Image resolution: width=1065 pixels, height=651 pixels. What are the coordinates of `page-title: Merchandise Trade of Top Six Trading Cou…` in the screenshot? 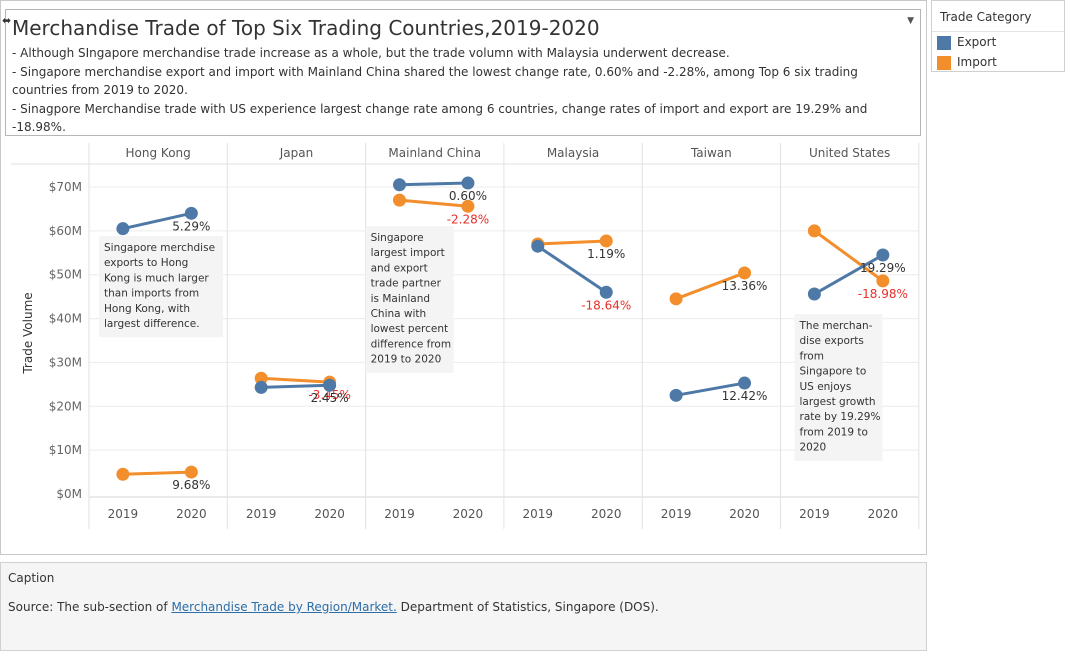 It's located at (306, 28).